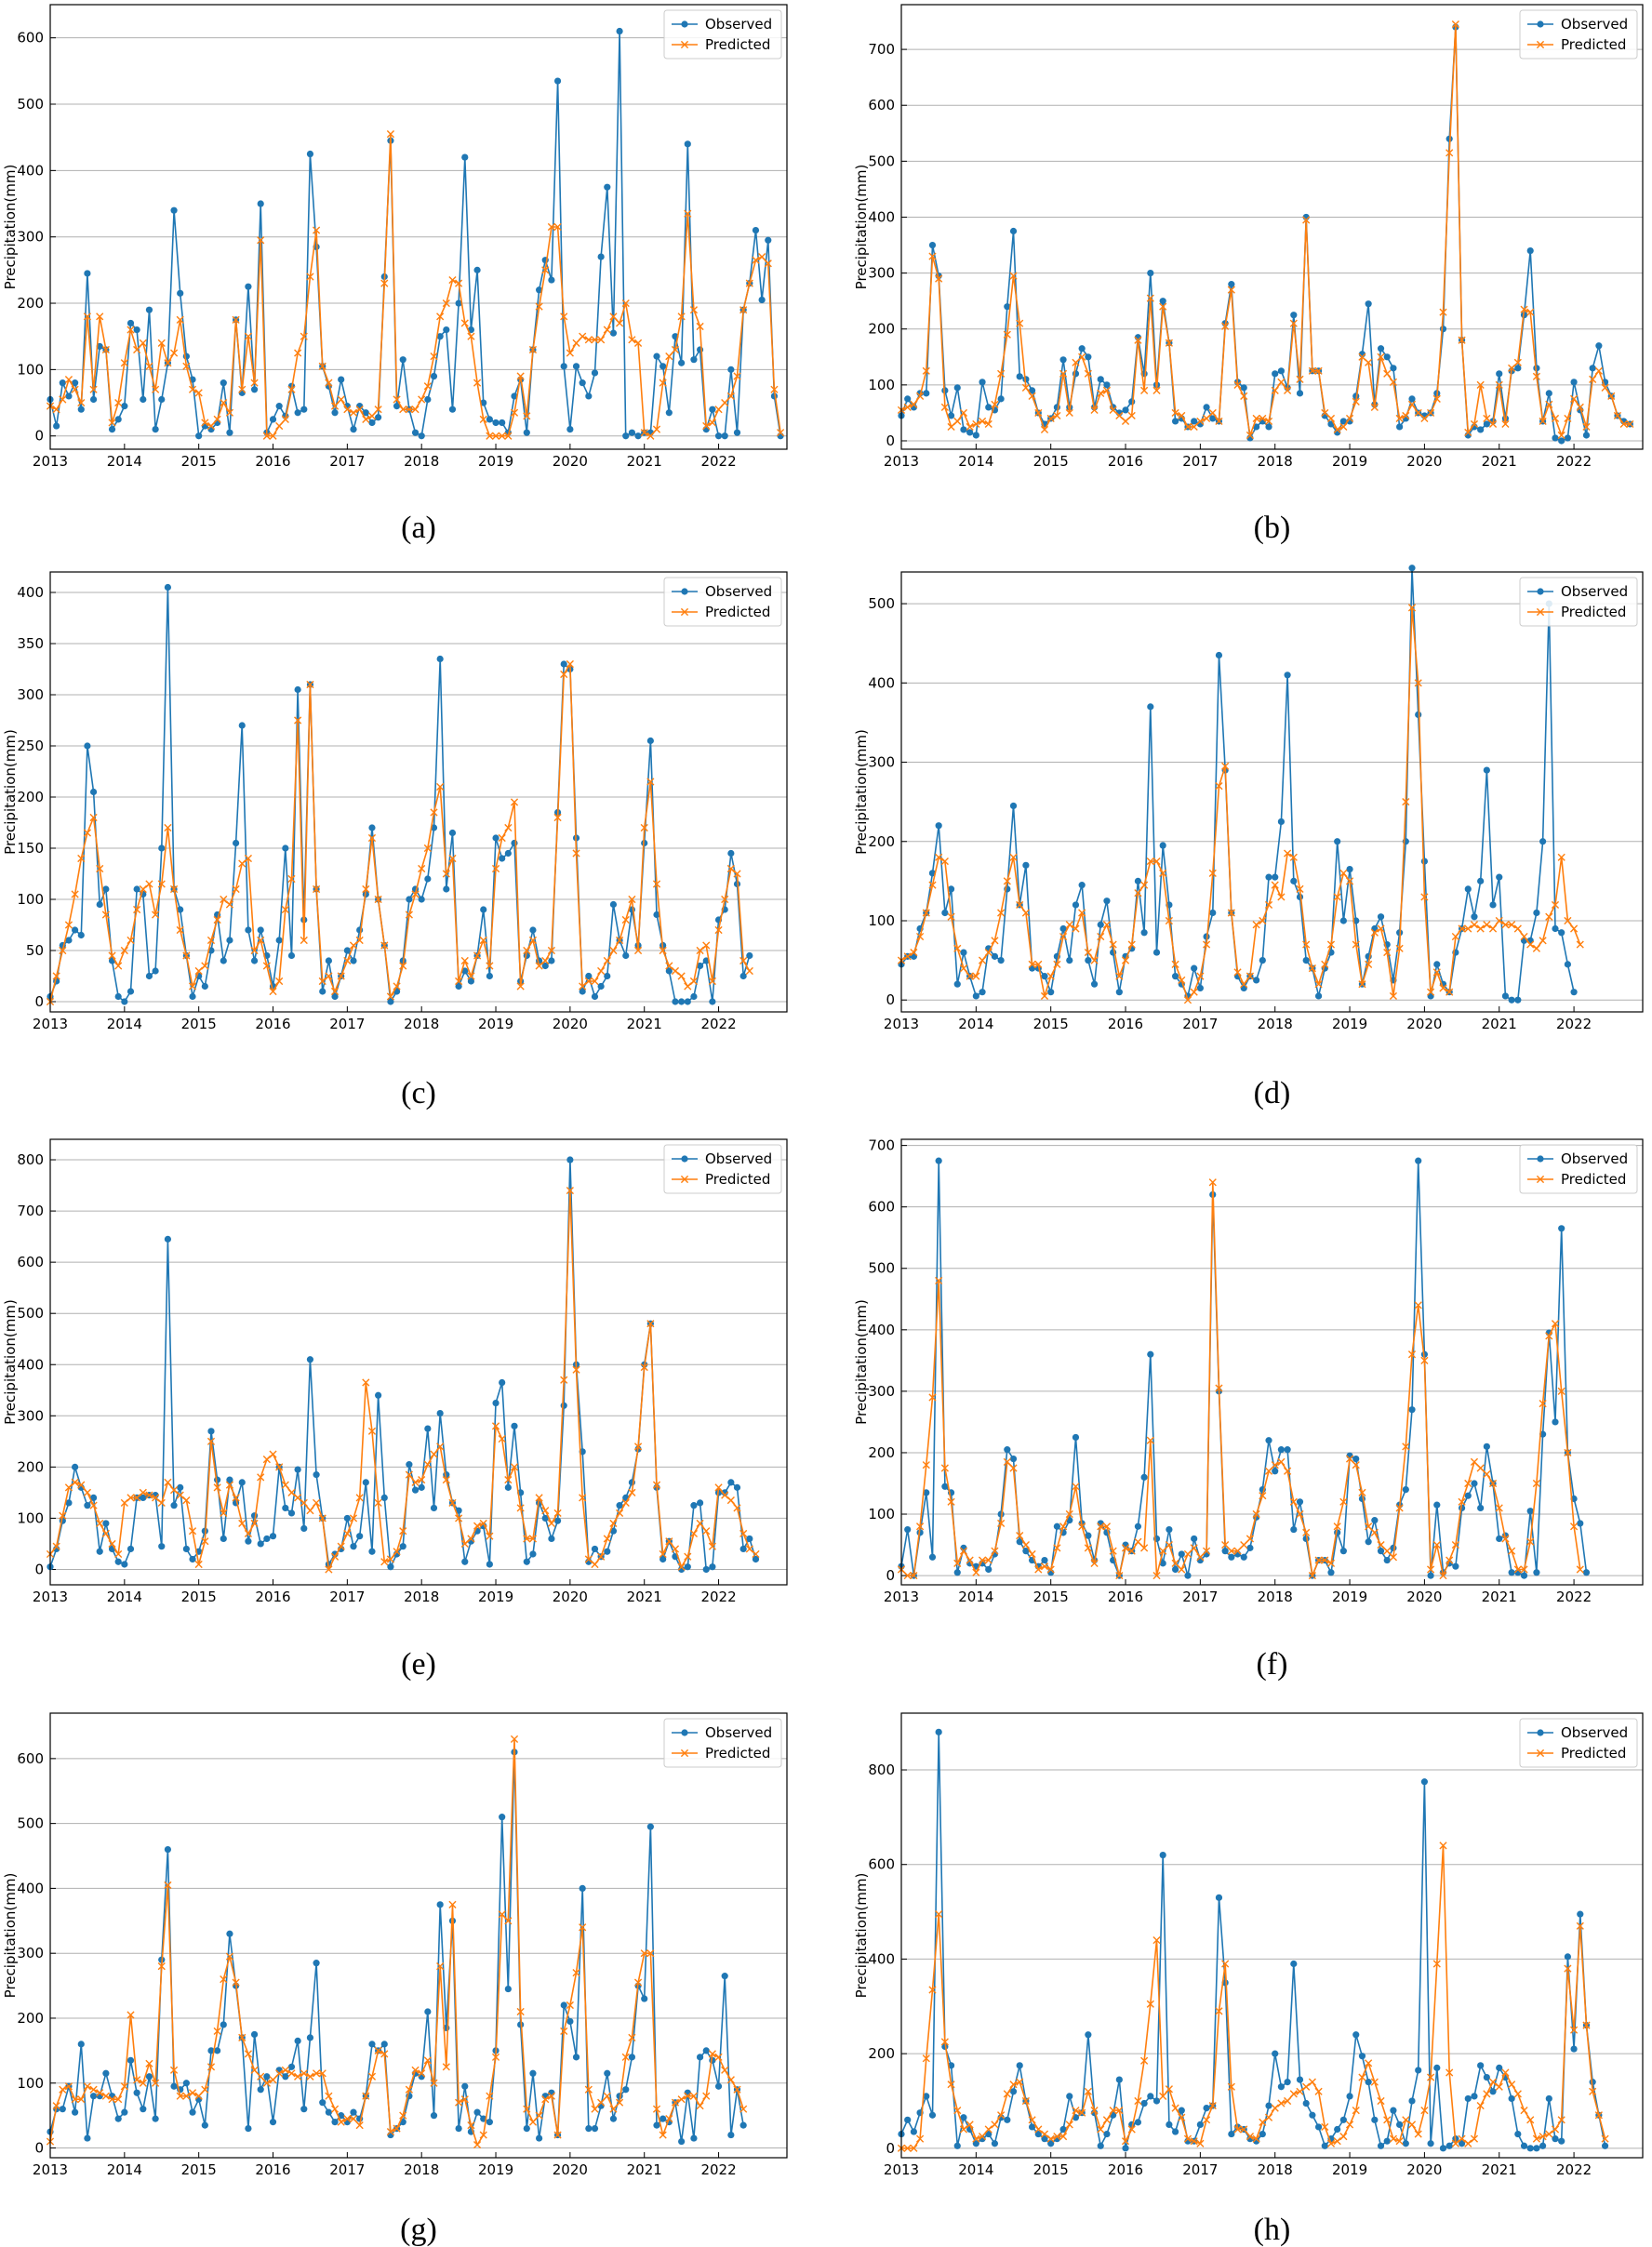  Describe the element at coordinates (1272, 792) in the screenshot. I see `plot-frame` at that location.